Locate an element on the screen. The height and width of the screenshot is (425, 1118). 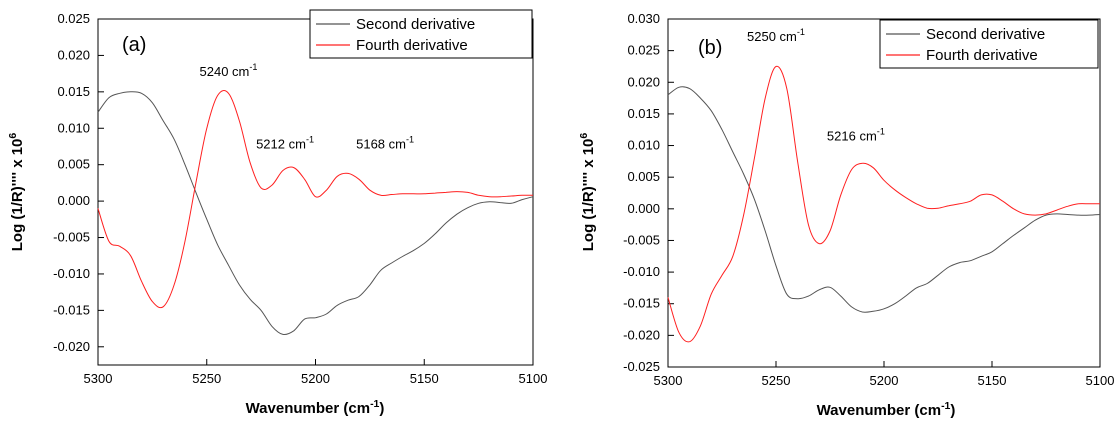
panel-label: (a) is located at coordinates (134, 45).